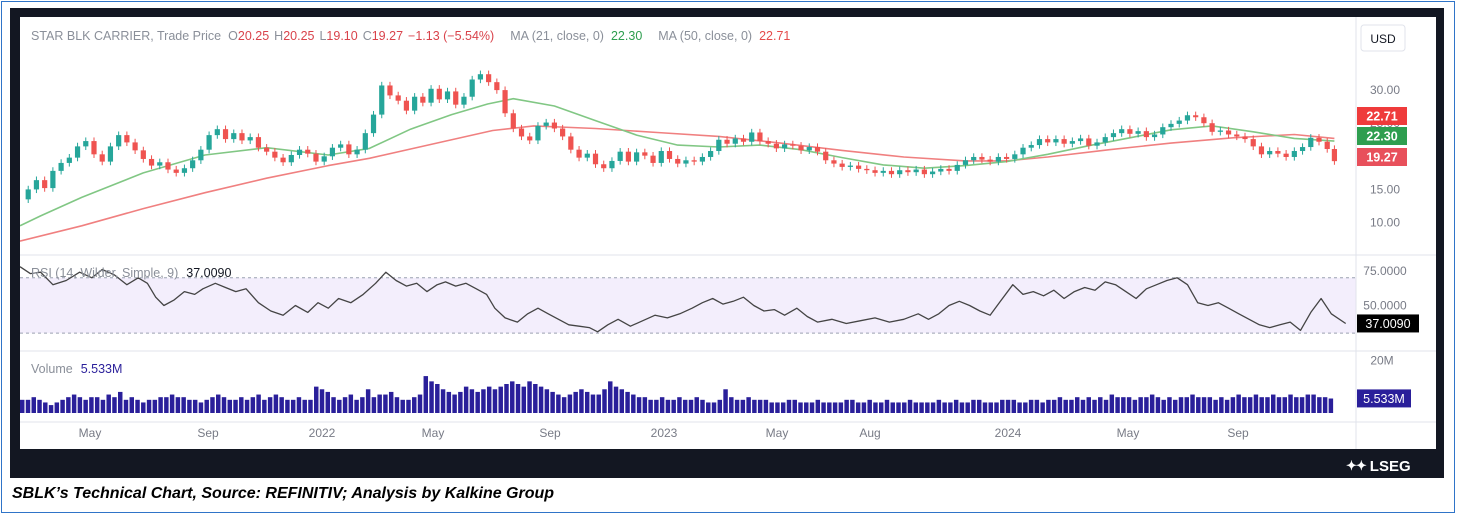 The width and height of the screenshot is (1458, 516). Describe the element at coordinates (322, 433) in the screenshot. I see `x-tick-label: 2022` at that location.